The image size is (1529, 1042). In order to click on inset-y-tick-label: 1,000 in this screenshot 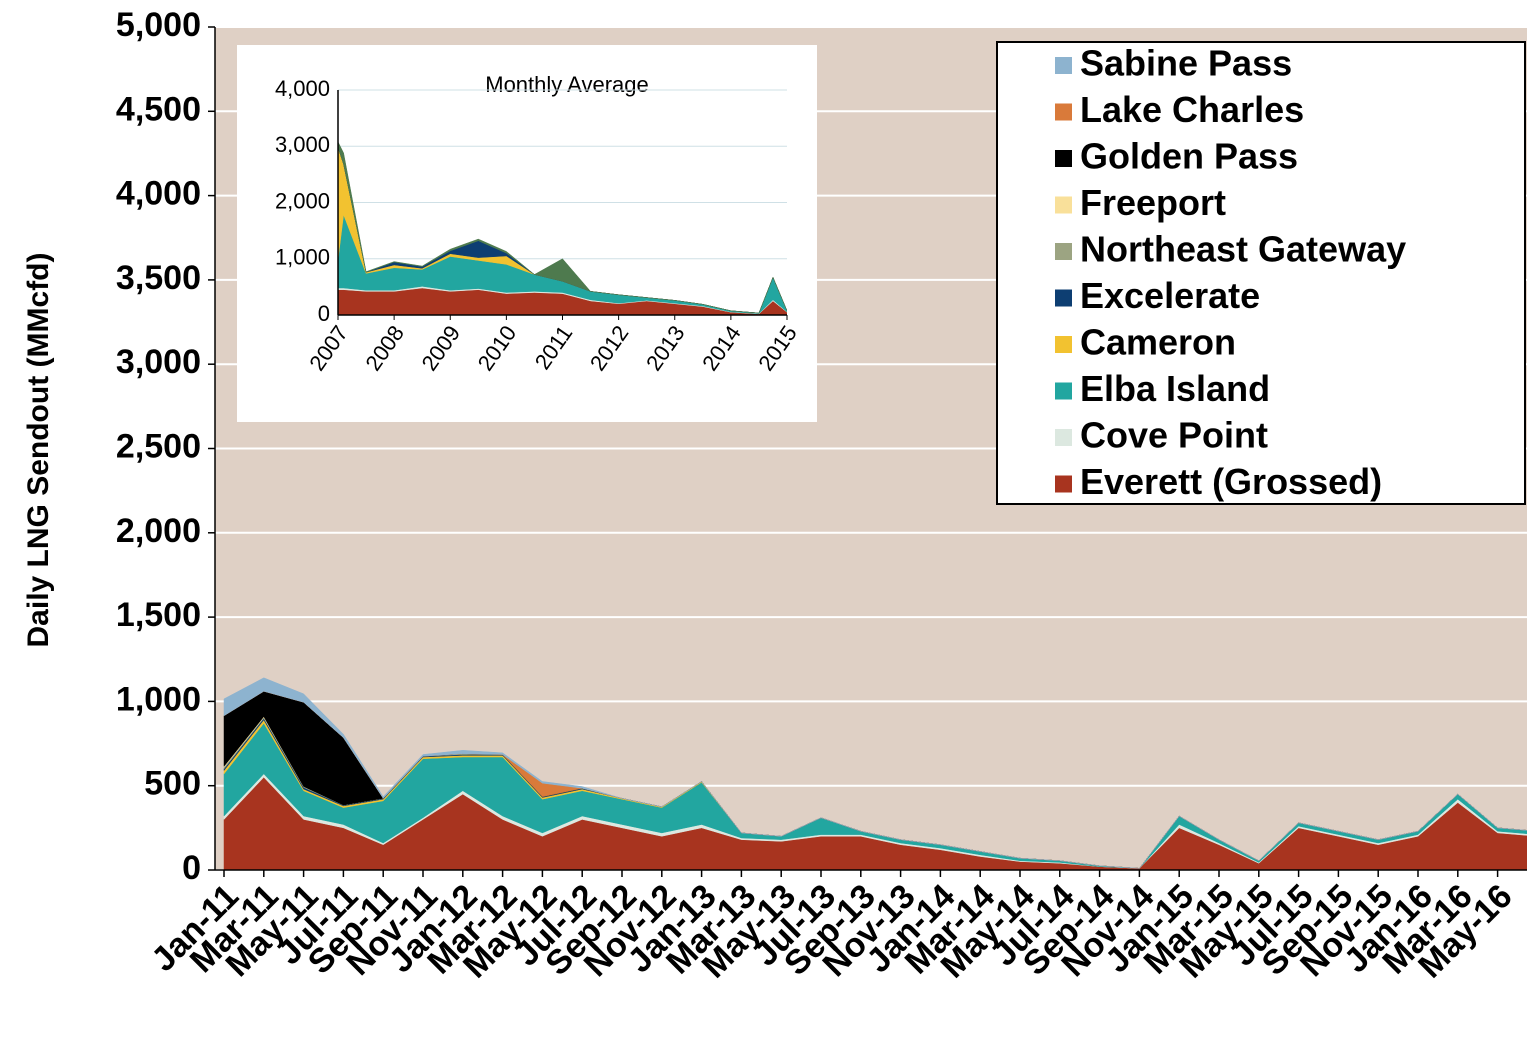, I will do `click(302, 257)`.